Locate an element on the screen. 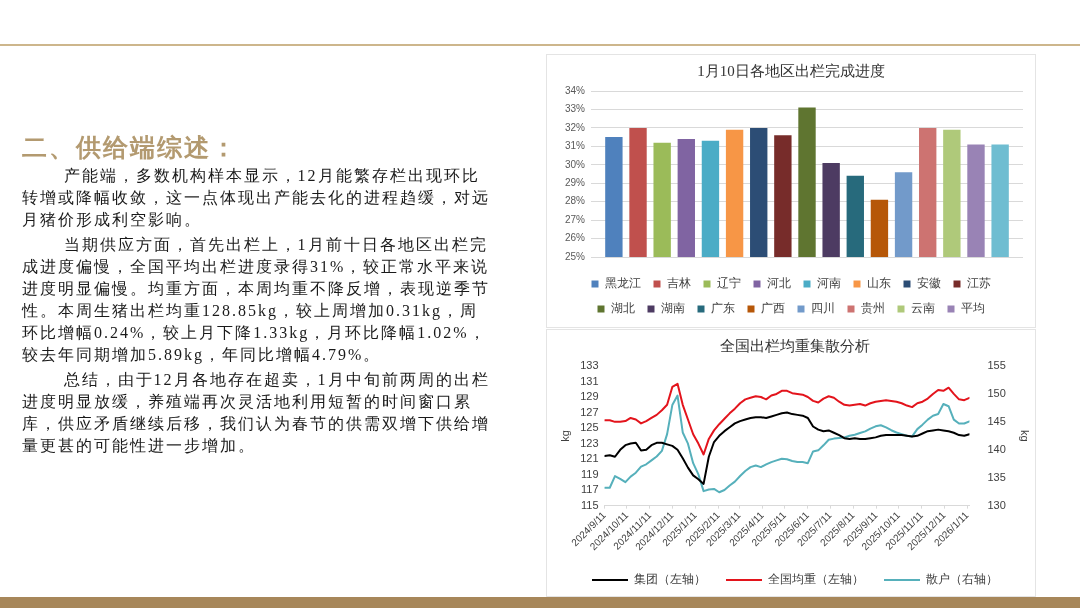 The height and width of the screenshot is (608, 1080). y-tick-label: 25% is located at coordinates (575, 256).